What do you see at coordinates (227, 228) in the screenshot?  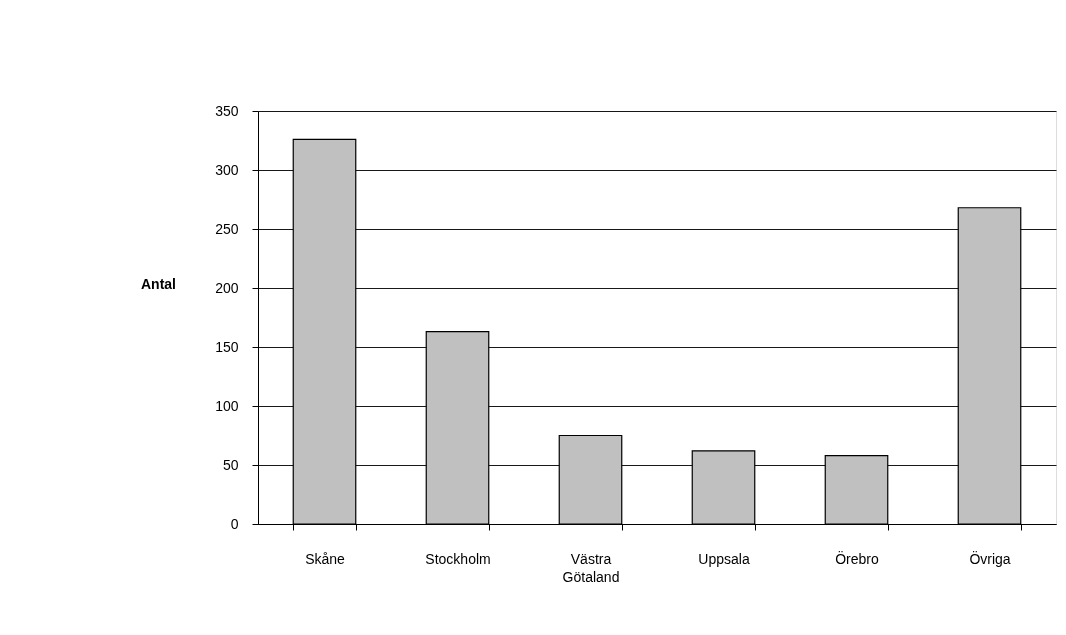 I see `y-tick-label: 250` at bounding box center [227, 228].